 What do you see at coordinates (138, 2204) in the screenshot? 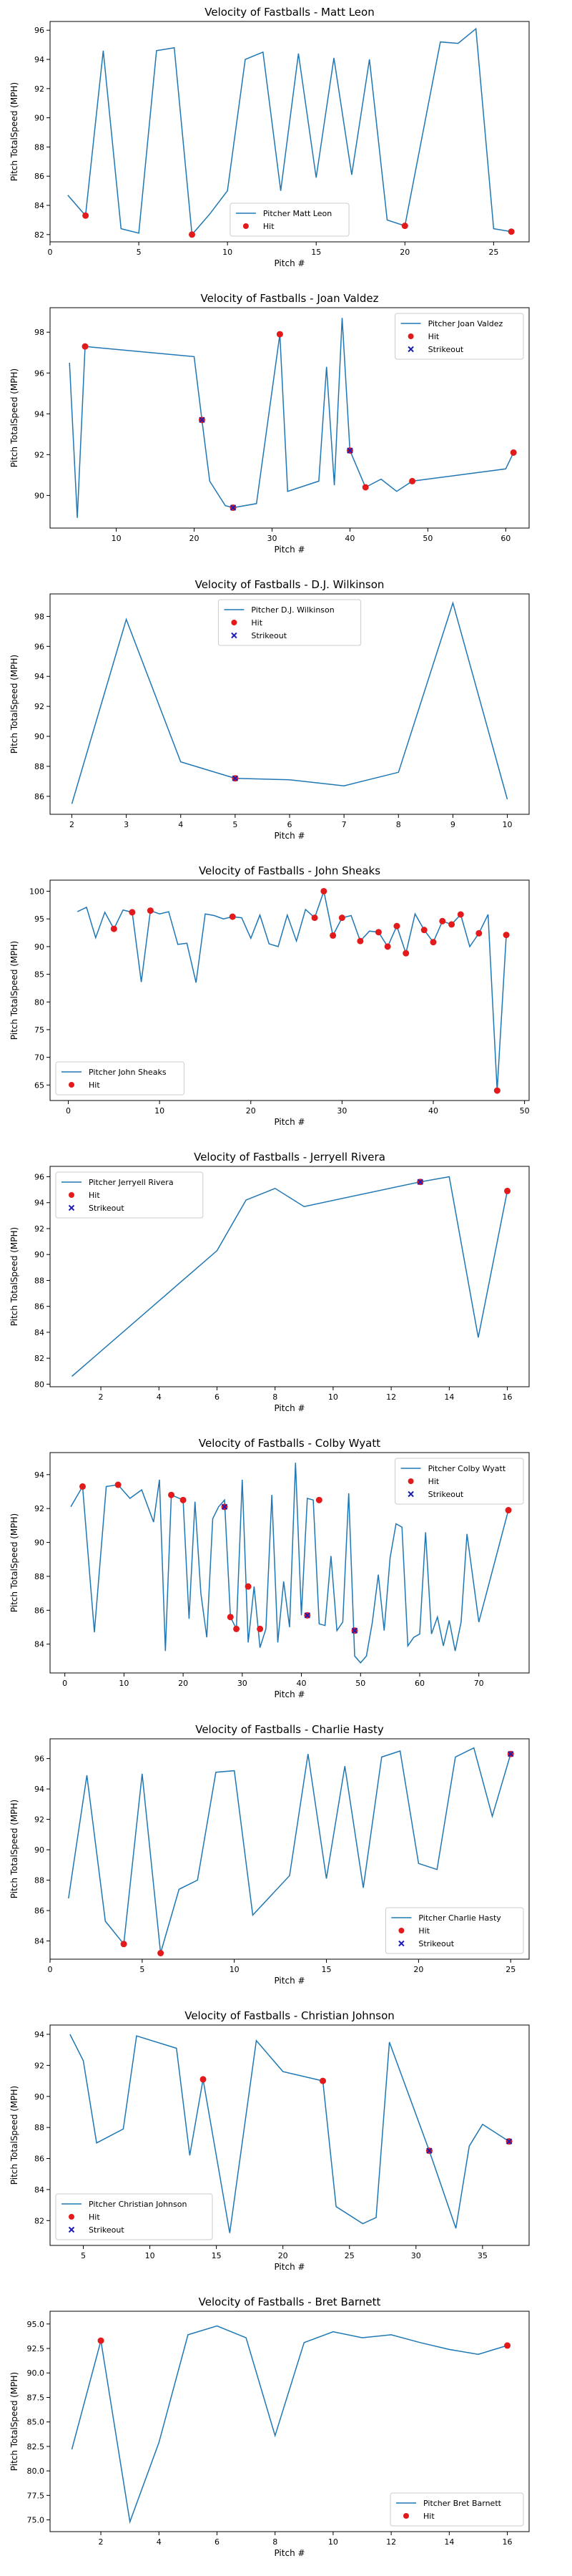
I see `legend-label: Pitcher Christian Johnson` at bounding box center [138, 2204].